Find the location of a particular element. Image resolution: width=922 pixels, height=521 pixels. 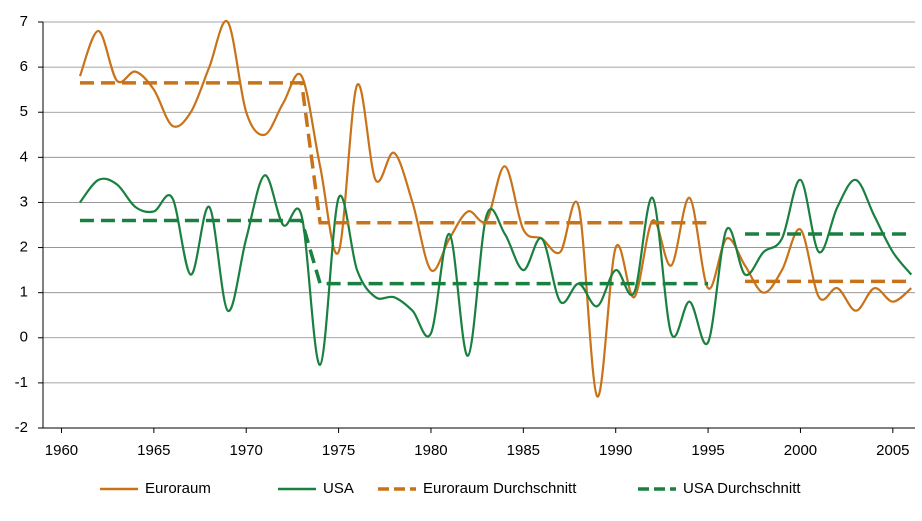

x-tick-label: 1970 is located at coordinates (246, 450).